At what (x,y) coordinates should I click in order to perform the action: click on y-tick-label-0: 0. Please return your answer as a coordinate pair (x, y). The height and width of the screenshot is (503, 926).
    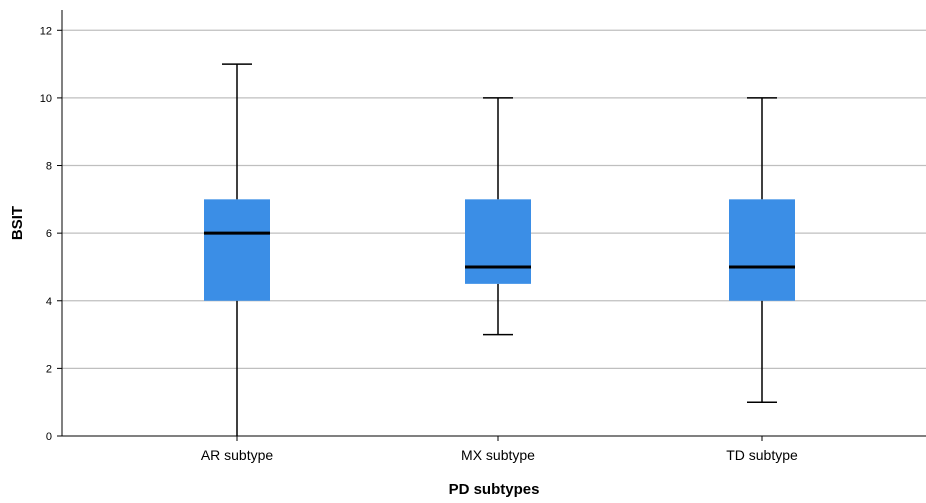
    Looking at the image, I should click on (49, 437).